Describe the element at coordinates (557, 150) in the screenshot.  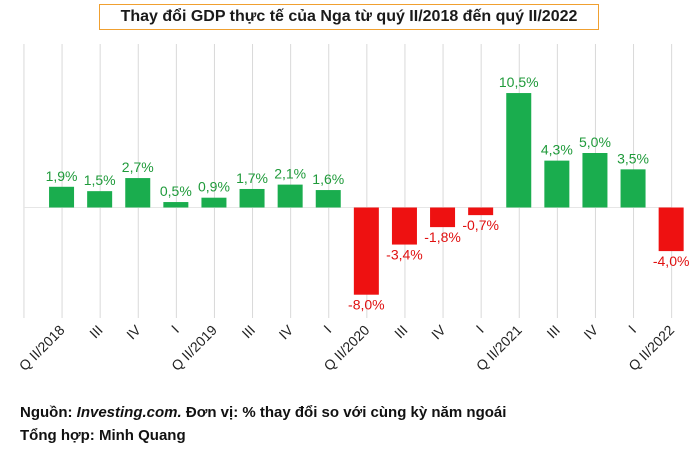
I see `data-label: 4,3%` at that location.